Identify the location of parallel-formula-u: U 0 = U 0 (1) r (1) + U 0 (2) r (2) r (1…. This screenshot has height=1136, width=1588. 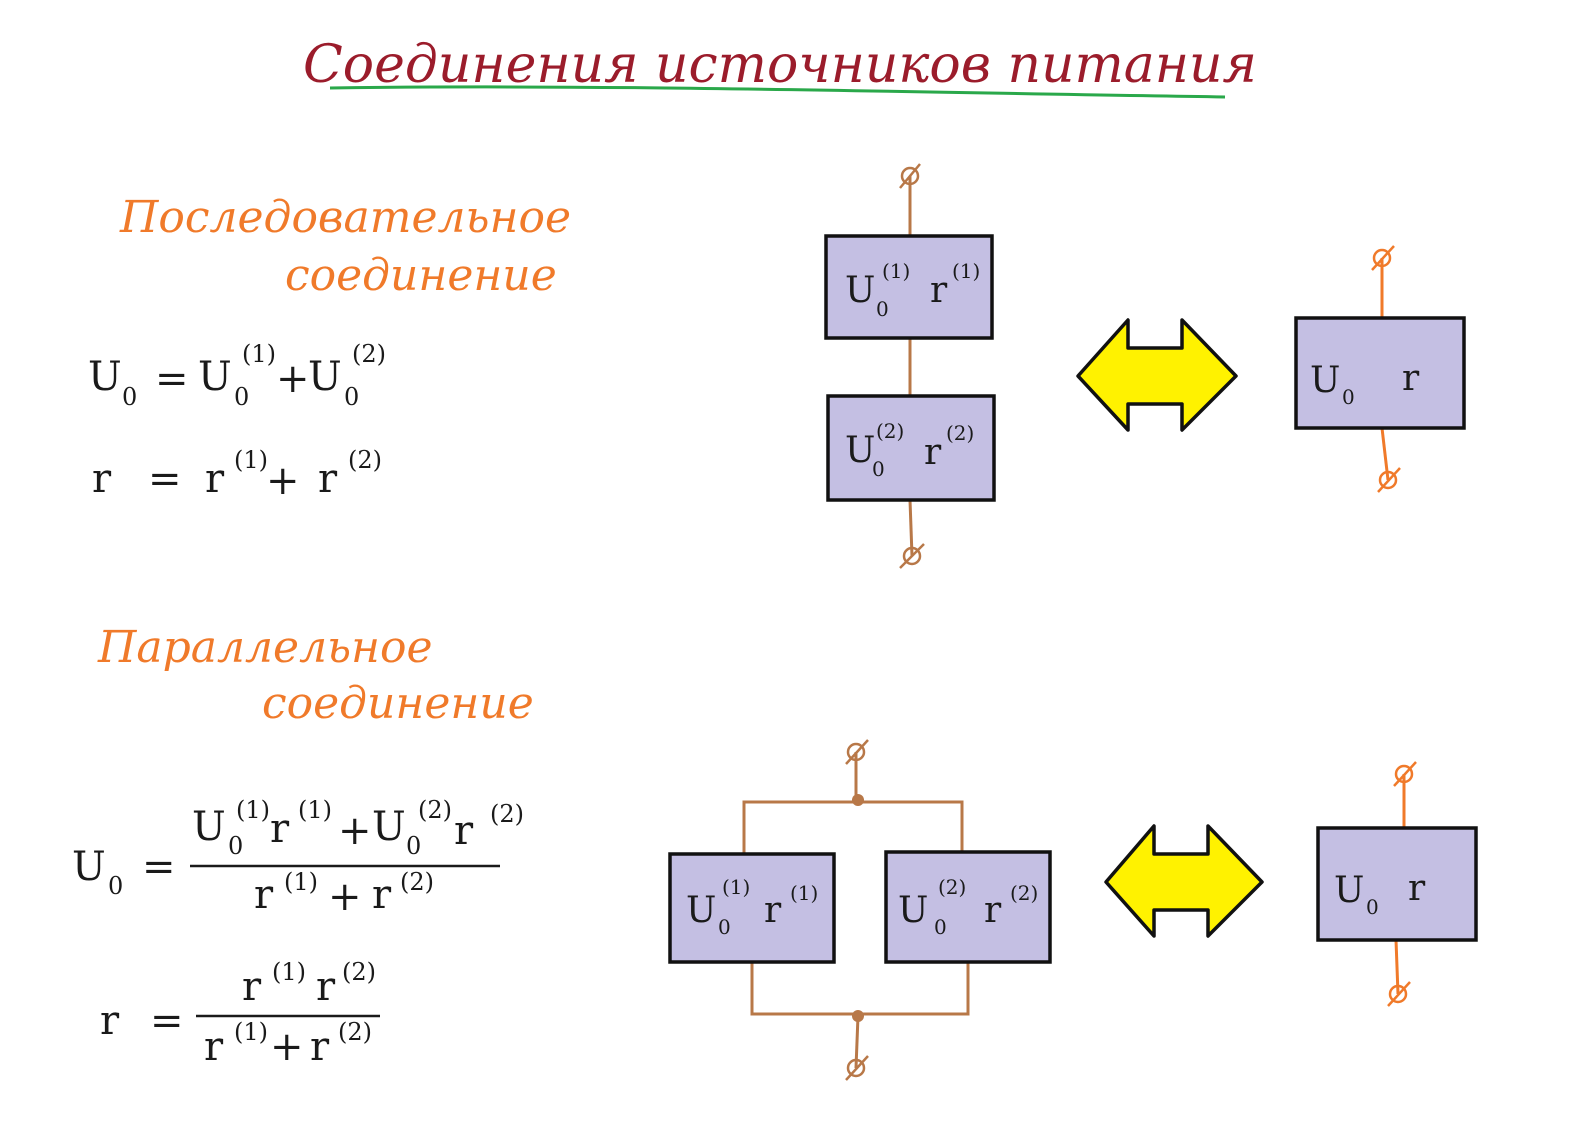
(298, 858).